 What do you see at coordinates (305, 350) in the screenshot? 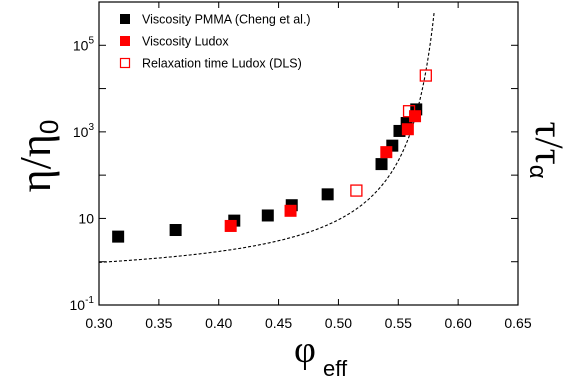
I see `x-axis-title-main: φ` at bounding box center [305, 350].